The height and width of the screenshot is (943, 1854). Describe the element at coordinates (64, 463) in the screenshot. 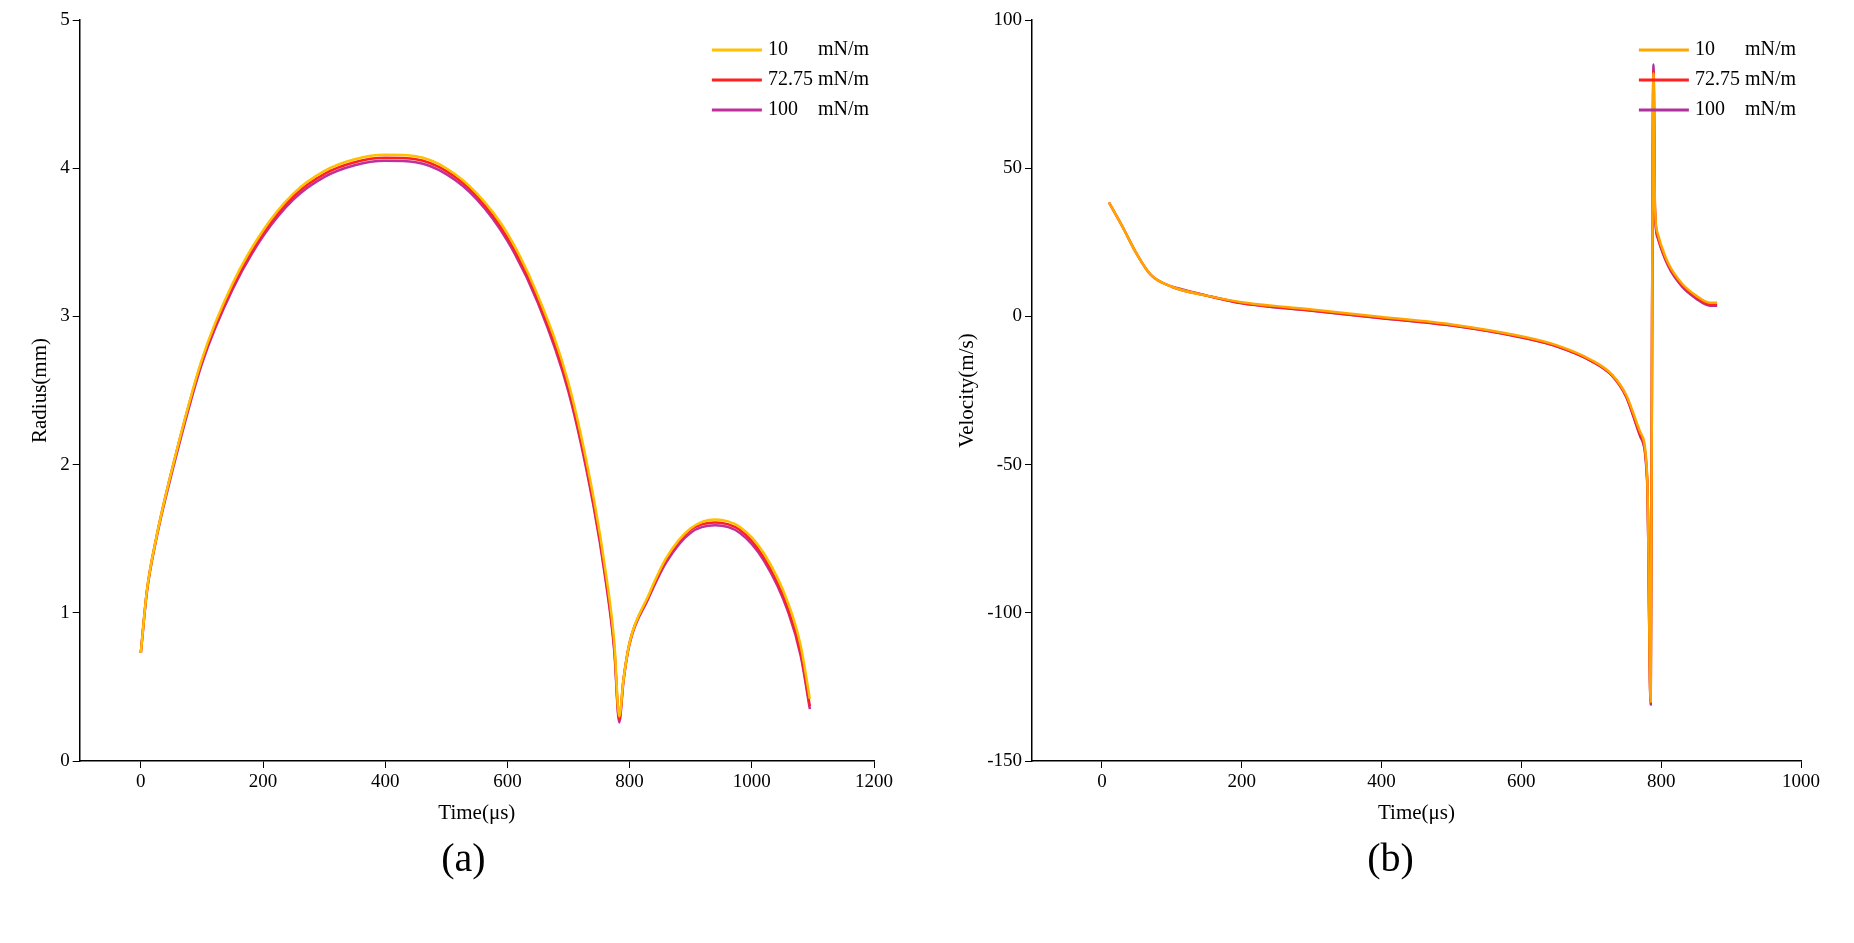

I see `y-tick-label: 2` at that location.